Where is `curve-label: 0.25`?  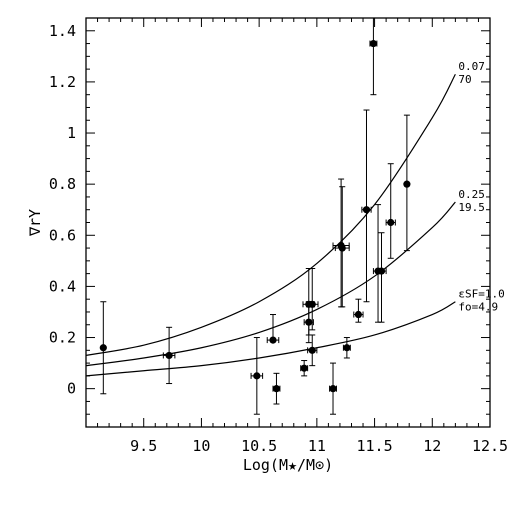 curve-label: 0.25 is located at coordinates (471, 194).